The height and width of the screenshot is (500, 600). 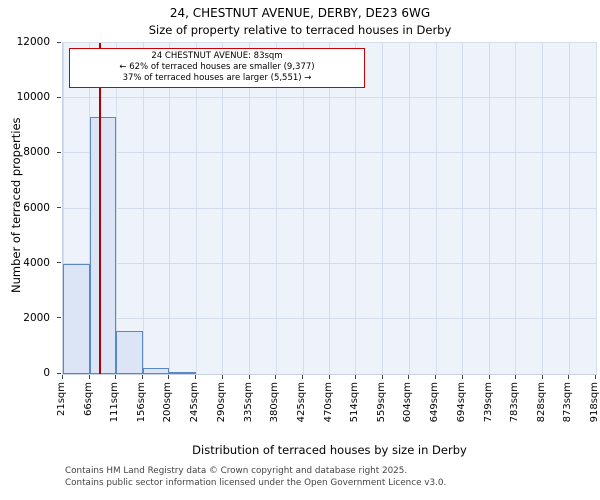 What do you see at coordinates (329, 42) in the screenshot?
I see `gridline-horizontal` at bounding box center [329, 42].